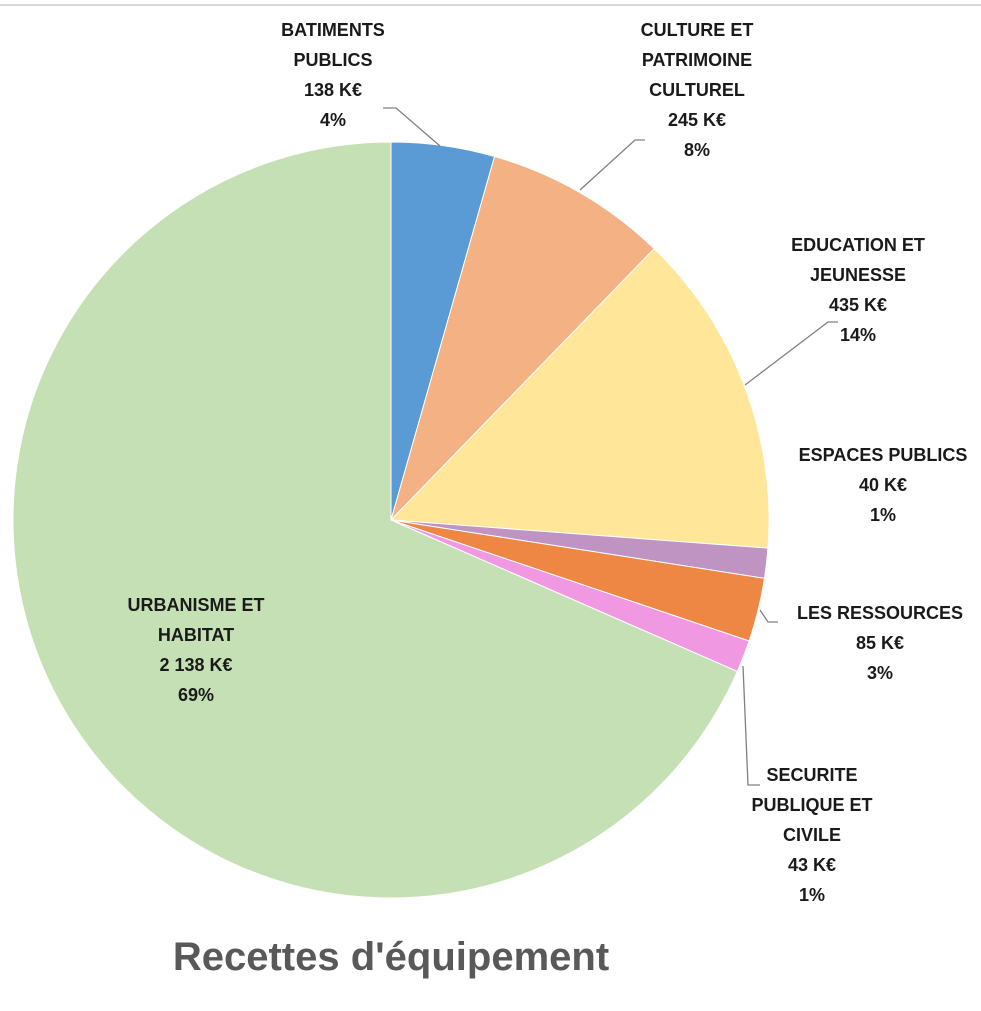  Describe the element at coordinates (879, 673) in the screenshot. I see `percent-label: 3%` at that location.